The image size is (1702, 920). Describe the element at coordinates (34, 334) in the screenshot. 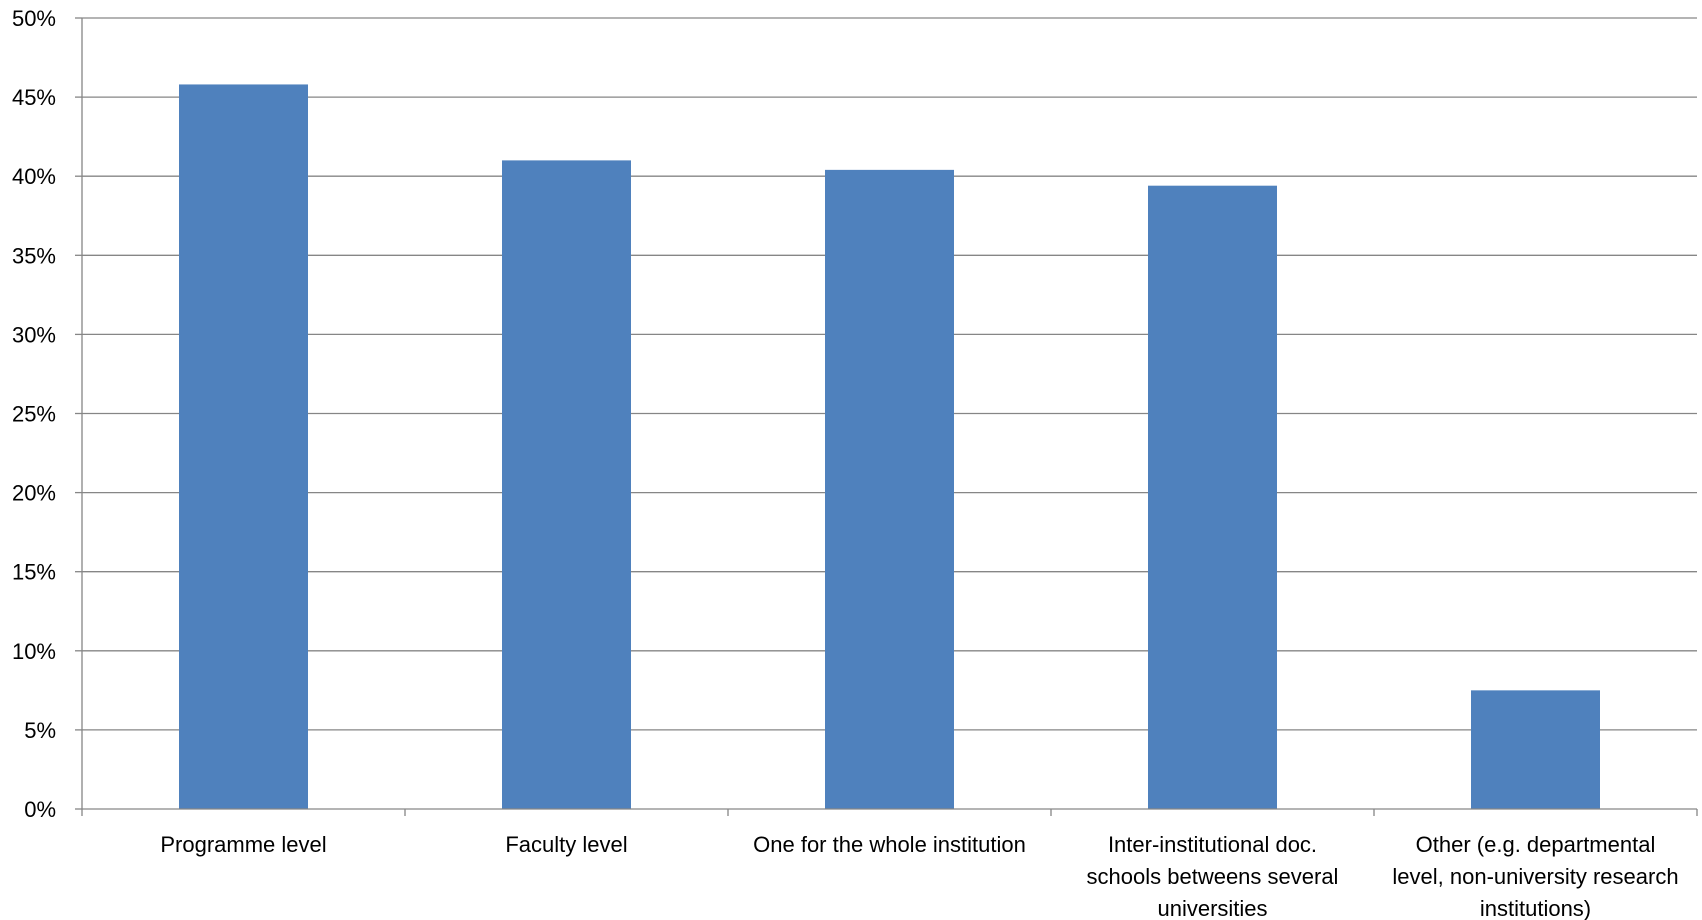

I see `y-tick-label: 30%` at that location.